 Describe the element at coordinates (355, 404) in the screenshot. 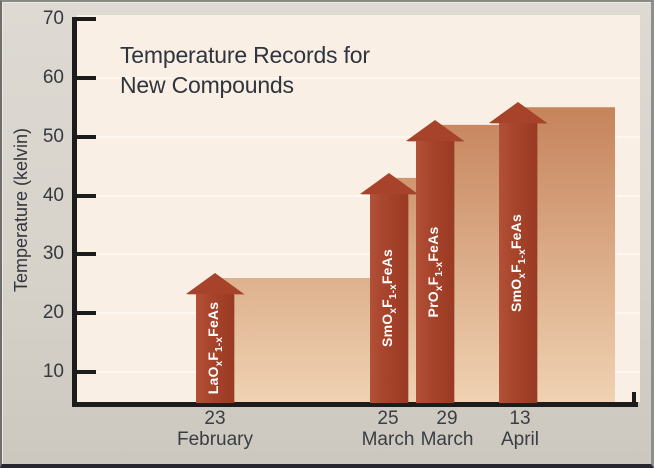

I see `x-axis-line` at that location.